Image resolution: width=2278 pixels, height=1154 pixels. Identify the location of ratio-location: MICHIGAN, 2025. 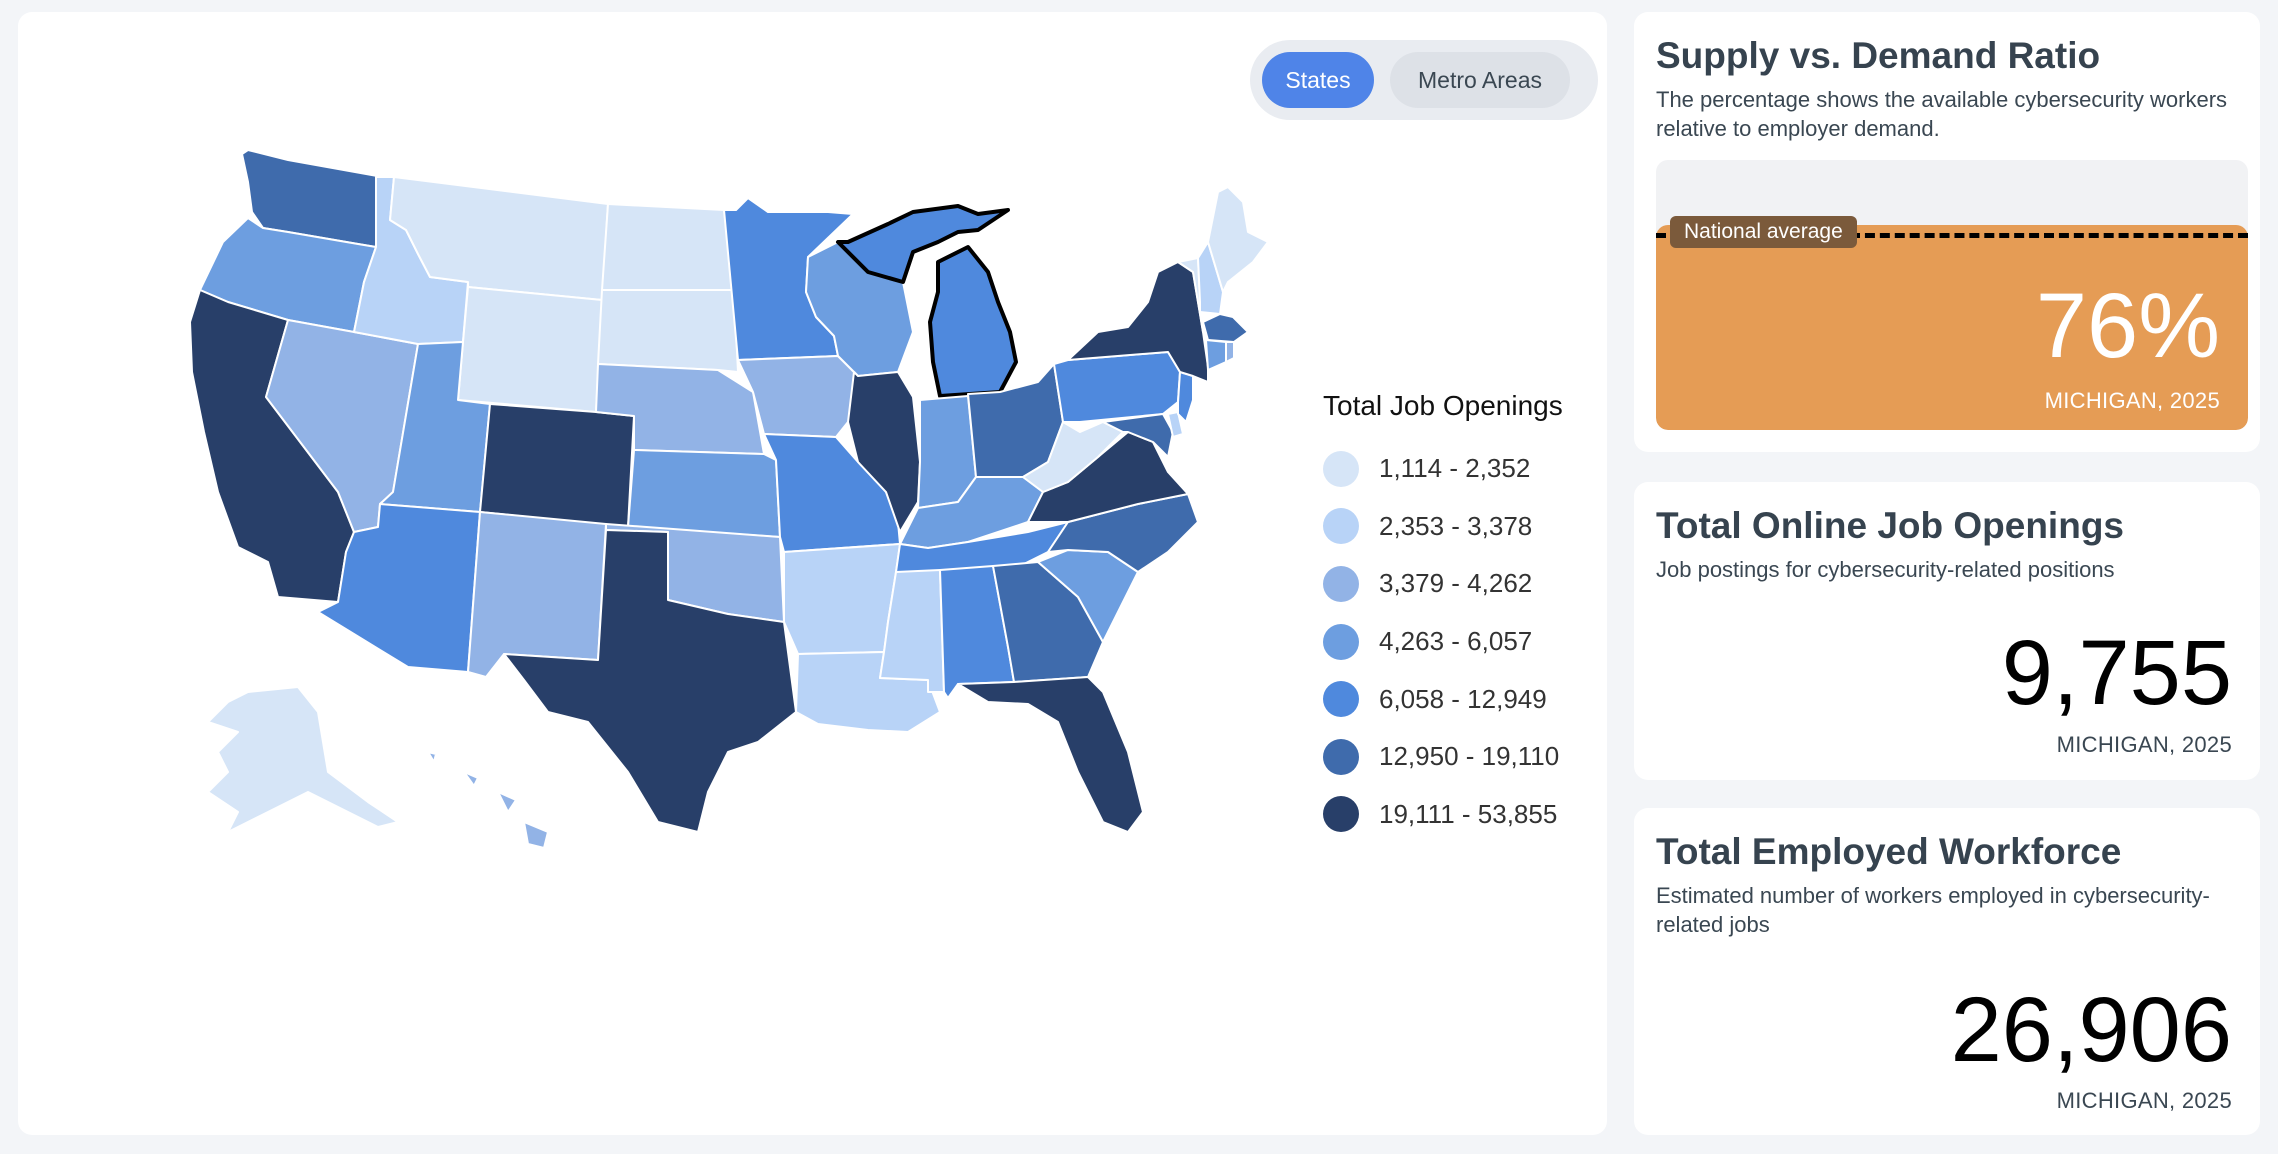
(2132, 400).